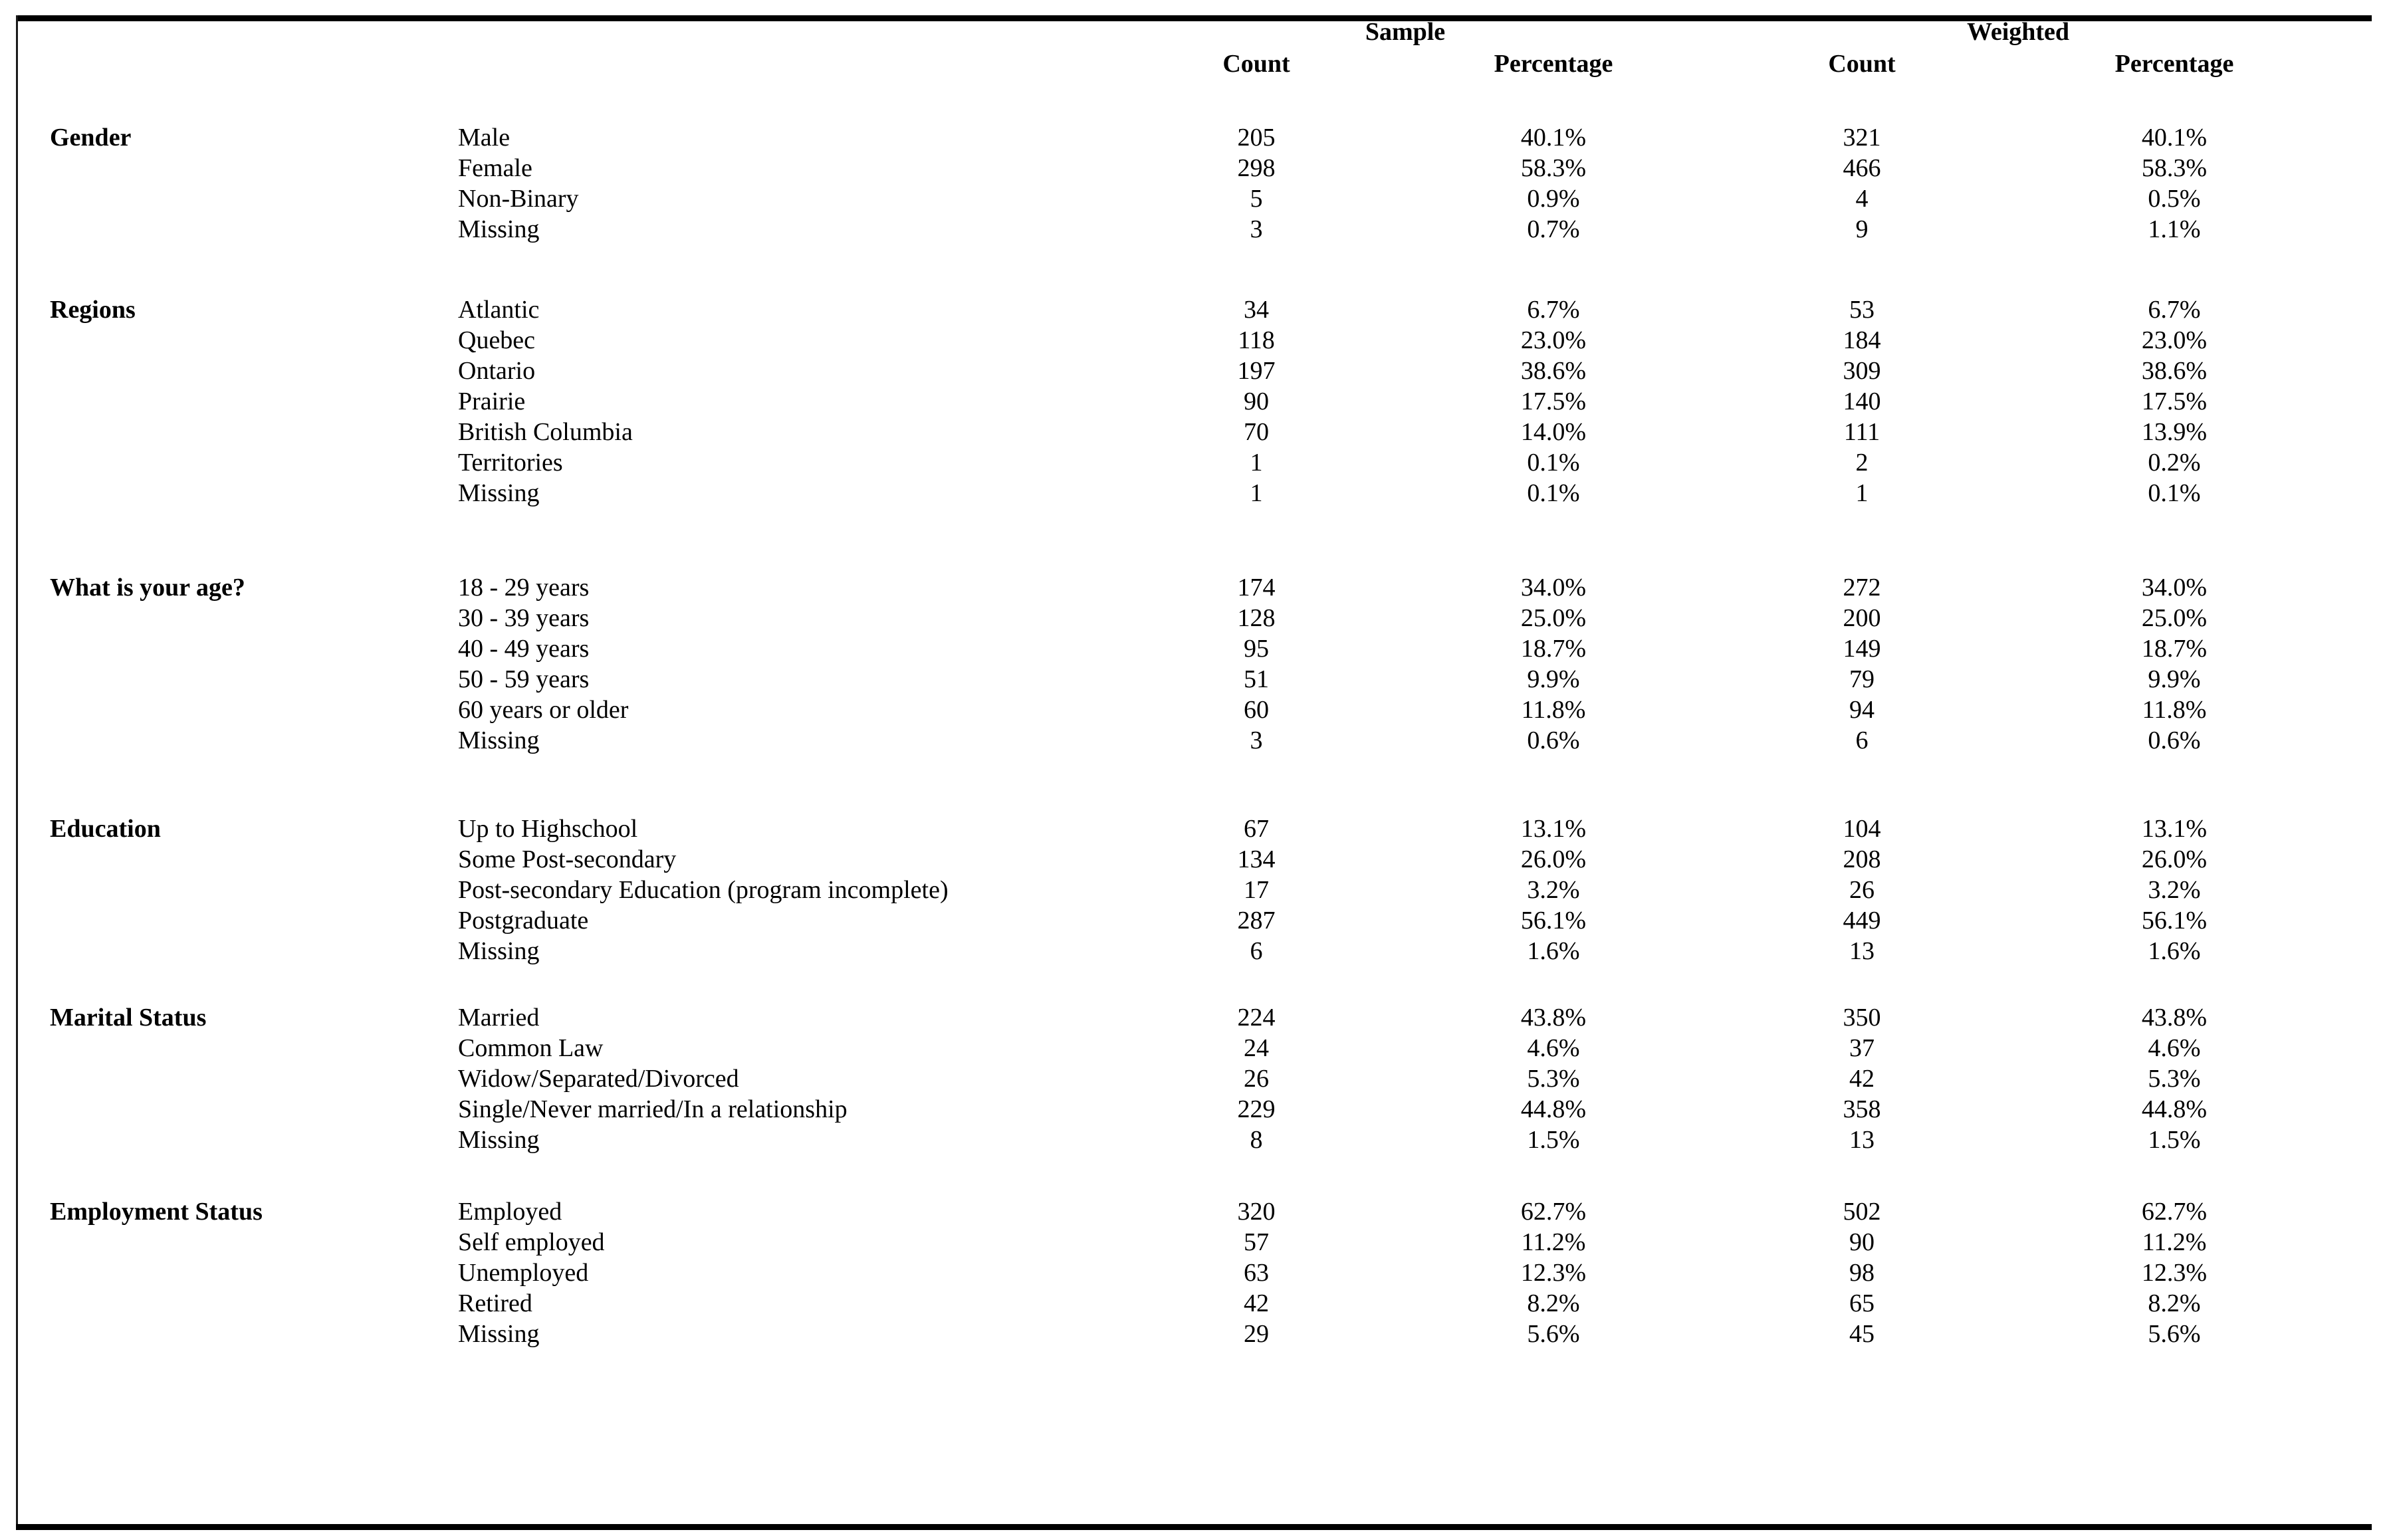 This screenshot has height=1540, width=2393. I want to click on weighted-percentage-cell: 11.8%, so click(2174, 710).